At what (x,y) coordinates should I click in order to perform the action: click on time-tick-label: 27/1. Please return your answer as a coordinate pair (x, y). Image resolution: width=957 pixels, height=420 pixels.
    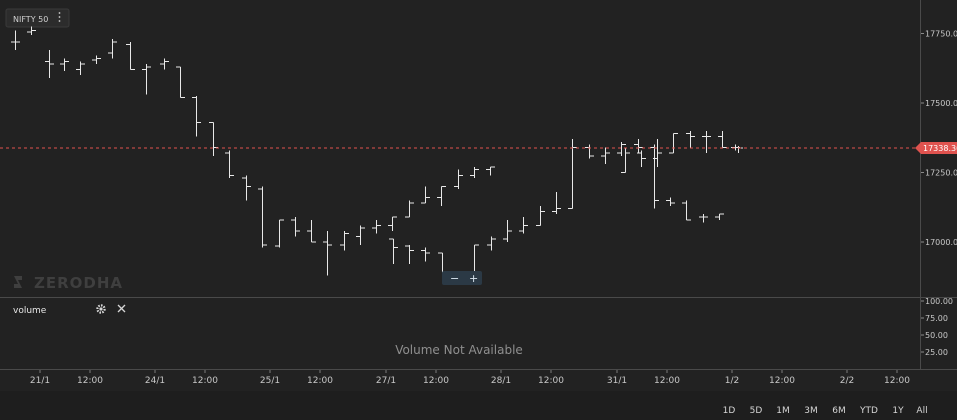
    Looking at the image, I should click on (386, 381).